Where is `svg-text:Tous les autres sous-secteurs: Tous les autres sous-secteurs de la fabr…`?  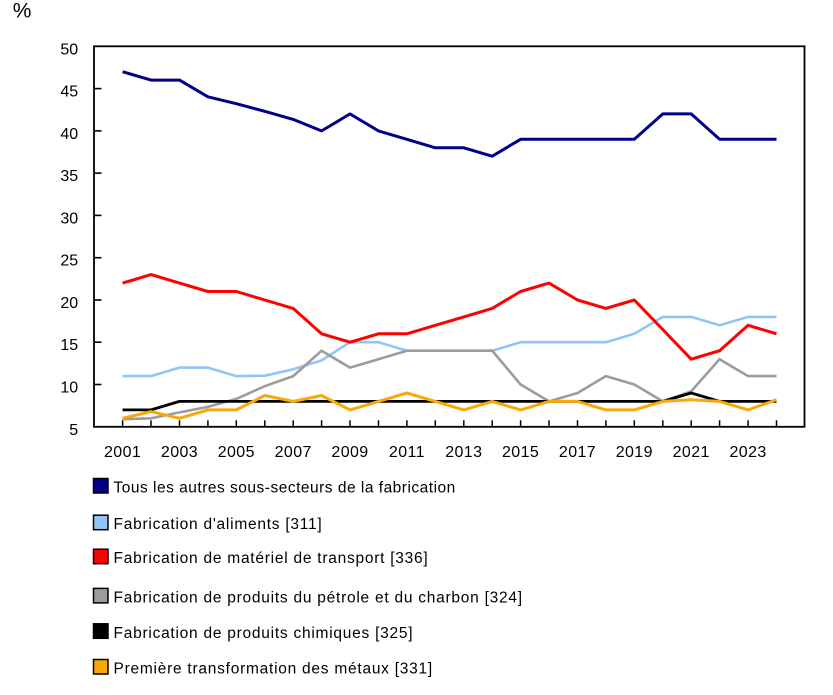 svg-text:Tous les autres sous-secteurs: Tous les autres sous-secteurs de la fabr… is located at coordinates (285, 488).